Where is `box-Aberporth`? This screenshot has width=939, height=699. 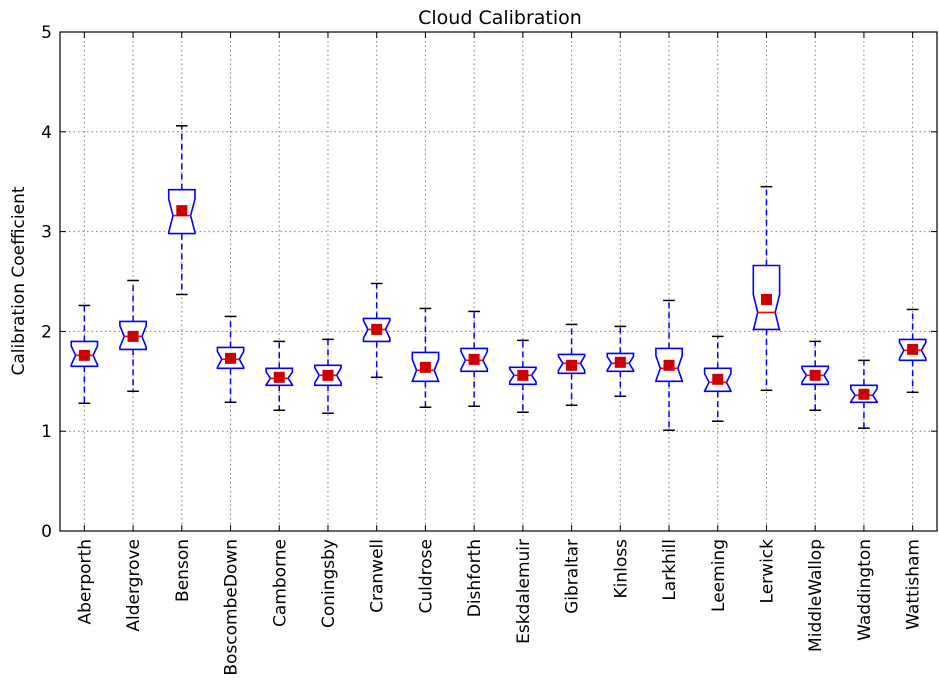
box-Aberporth is located at coordinates (84, 354).